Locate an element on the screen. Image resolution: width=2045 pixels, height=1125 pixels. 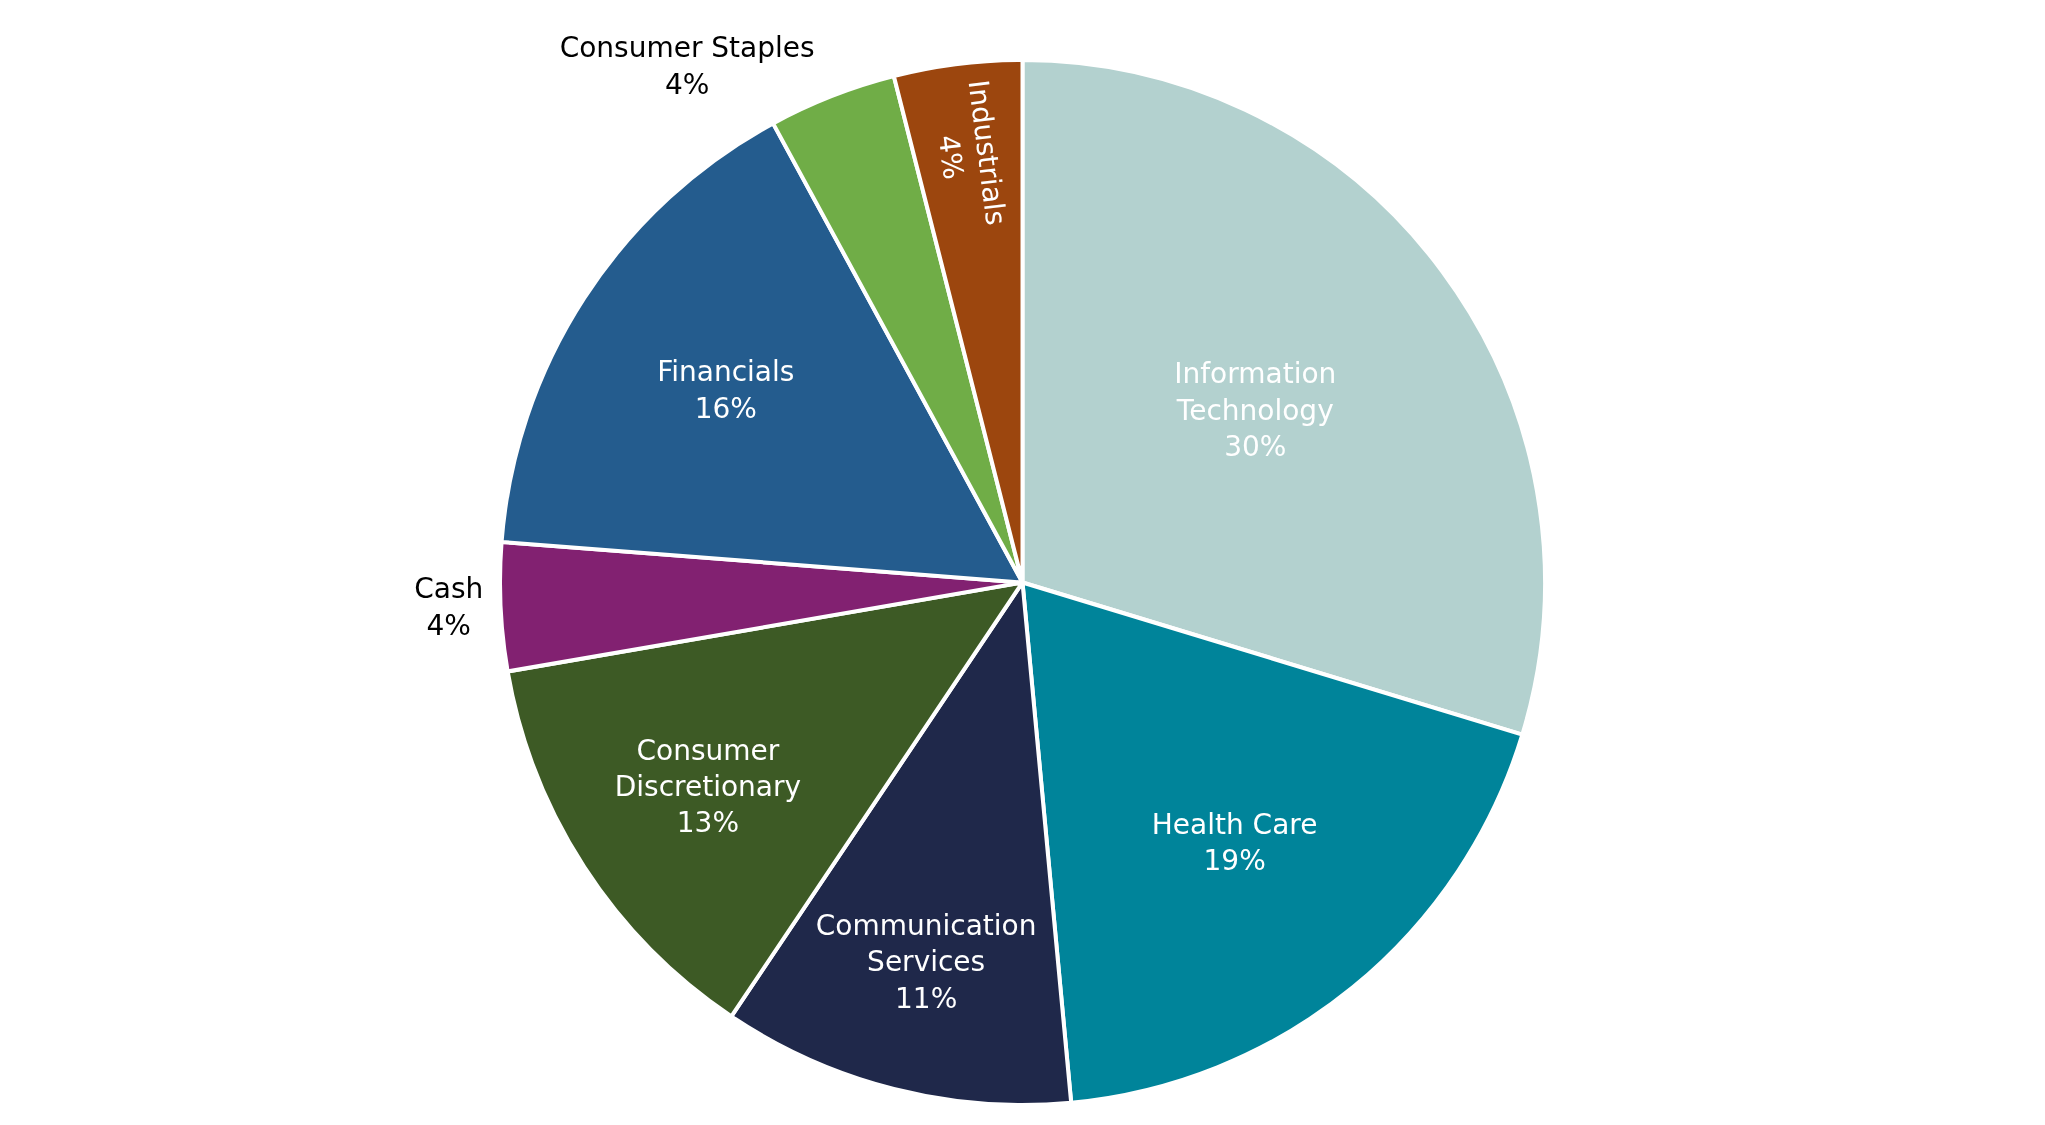
data-label: 19% is located at coordinates (1234, 861).